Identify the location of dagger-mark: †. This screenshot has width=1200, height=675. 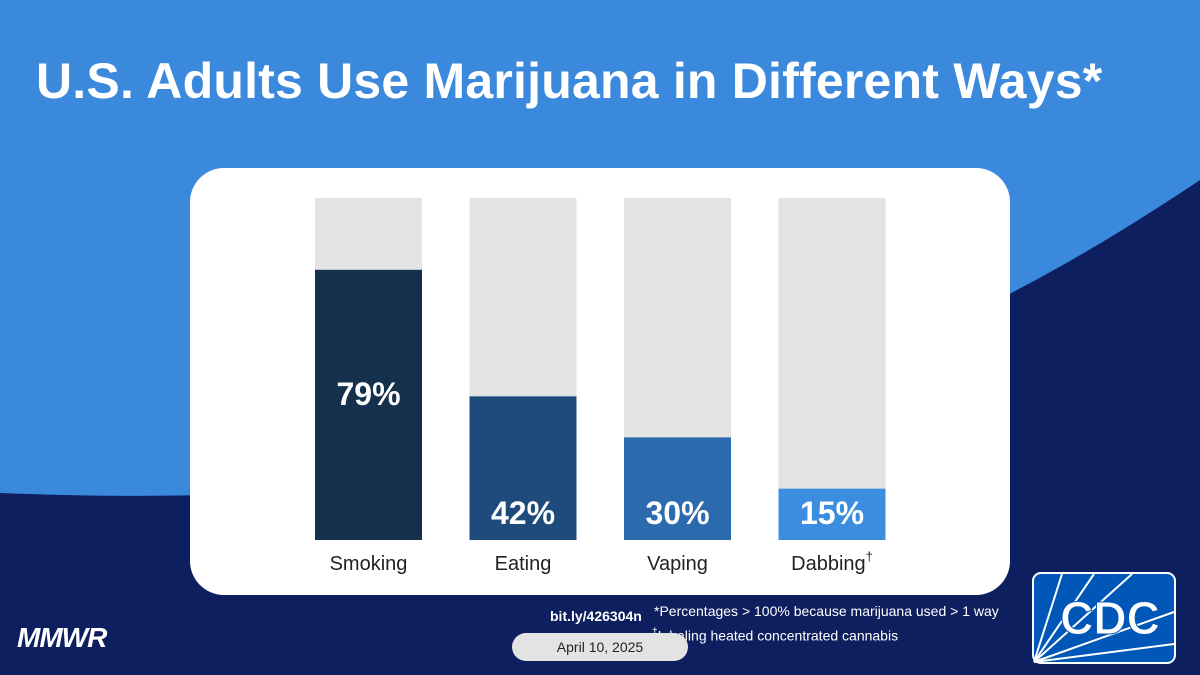
(655, 632).